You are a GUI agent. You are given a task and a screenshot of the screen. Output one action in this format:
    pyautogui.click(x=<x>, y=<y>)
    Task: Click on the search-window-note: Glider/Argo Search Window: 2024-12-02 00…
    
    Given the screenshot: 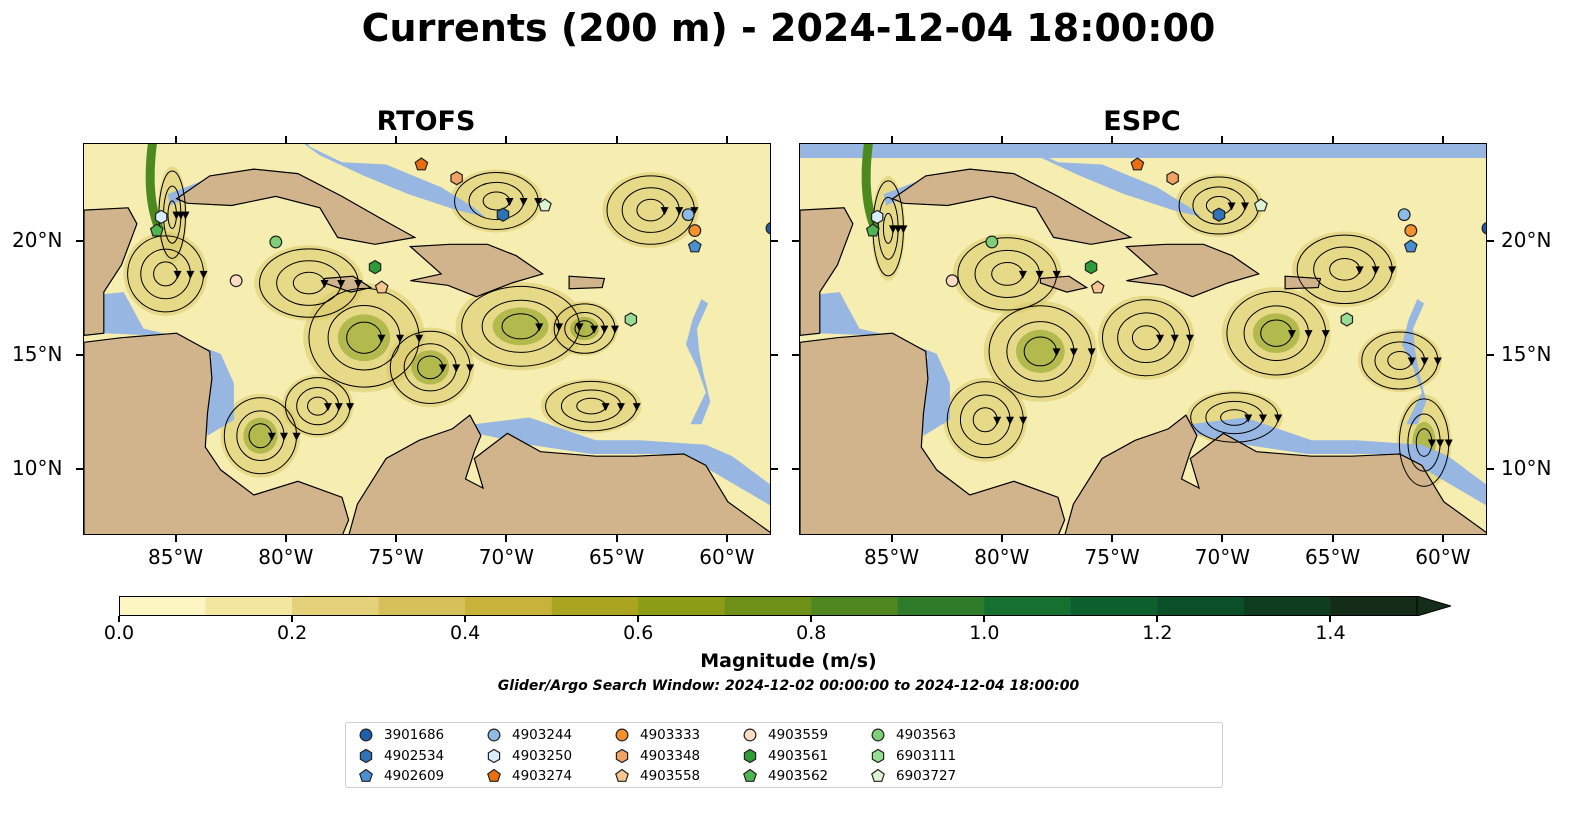 What is the action you would take?
    pyautogui.click(x=788, y=686)
    